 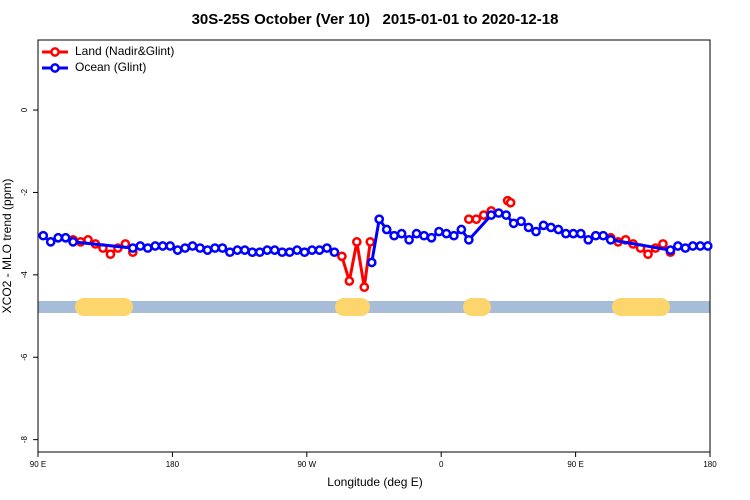 I want to click on surface-band, so click(x=374, y=307).